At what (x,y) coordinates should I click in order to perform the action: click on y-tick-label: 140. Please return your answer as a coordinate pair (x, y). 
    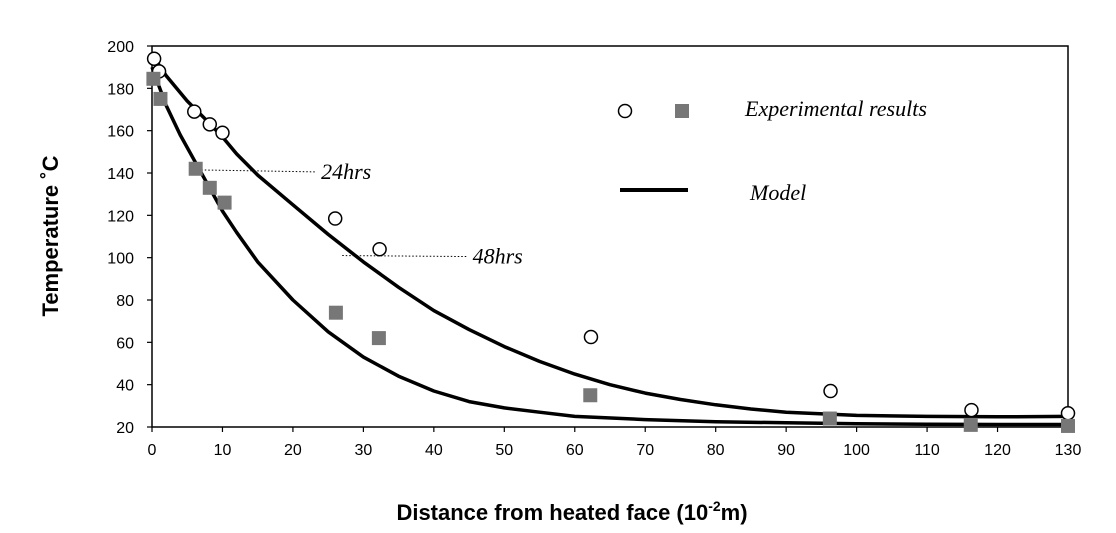
    Looking at the image, I should click on (120, 174).